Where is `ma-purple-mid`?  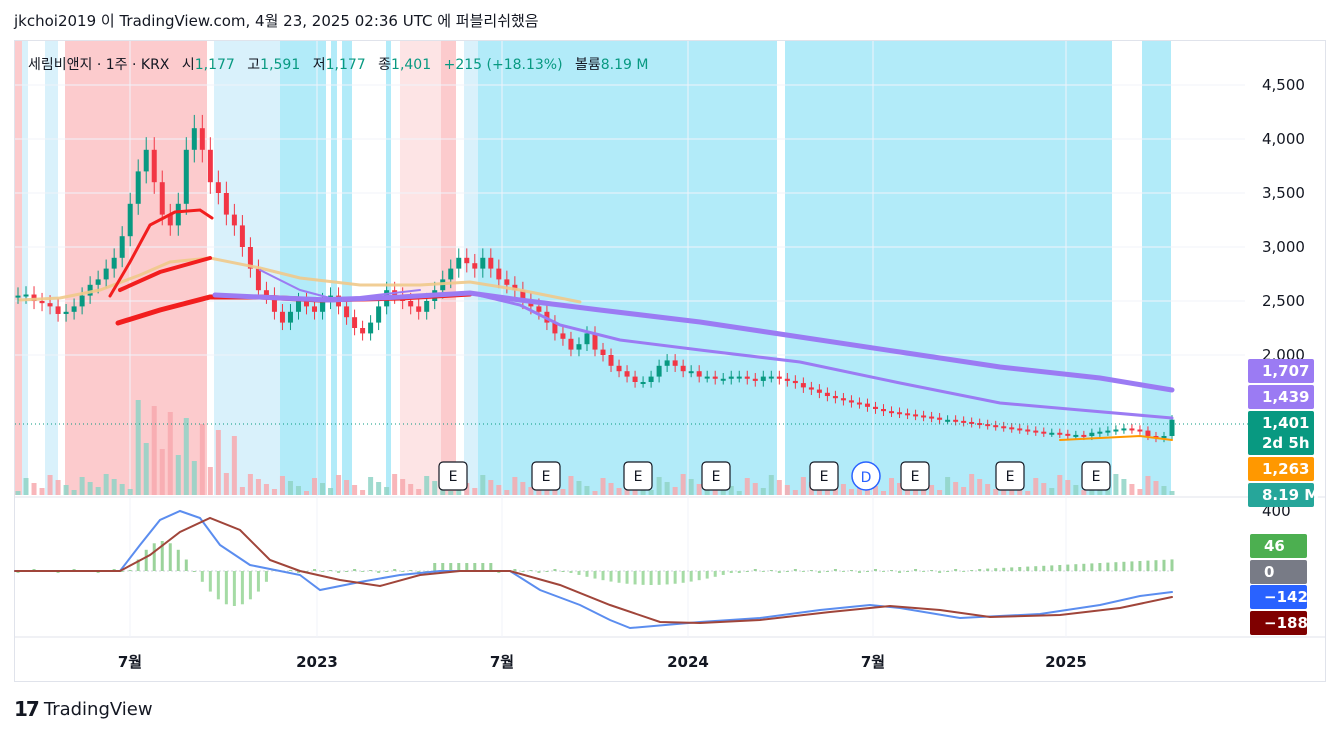
ma-purple-mid is located at coordinates (821, 355).